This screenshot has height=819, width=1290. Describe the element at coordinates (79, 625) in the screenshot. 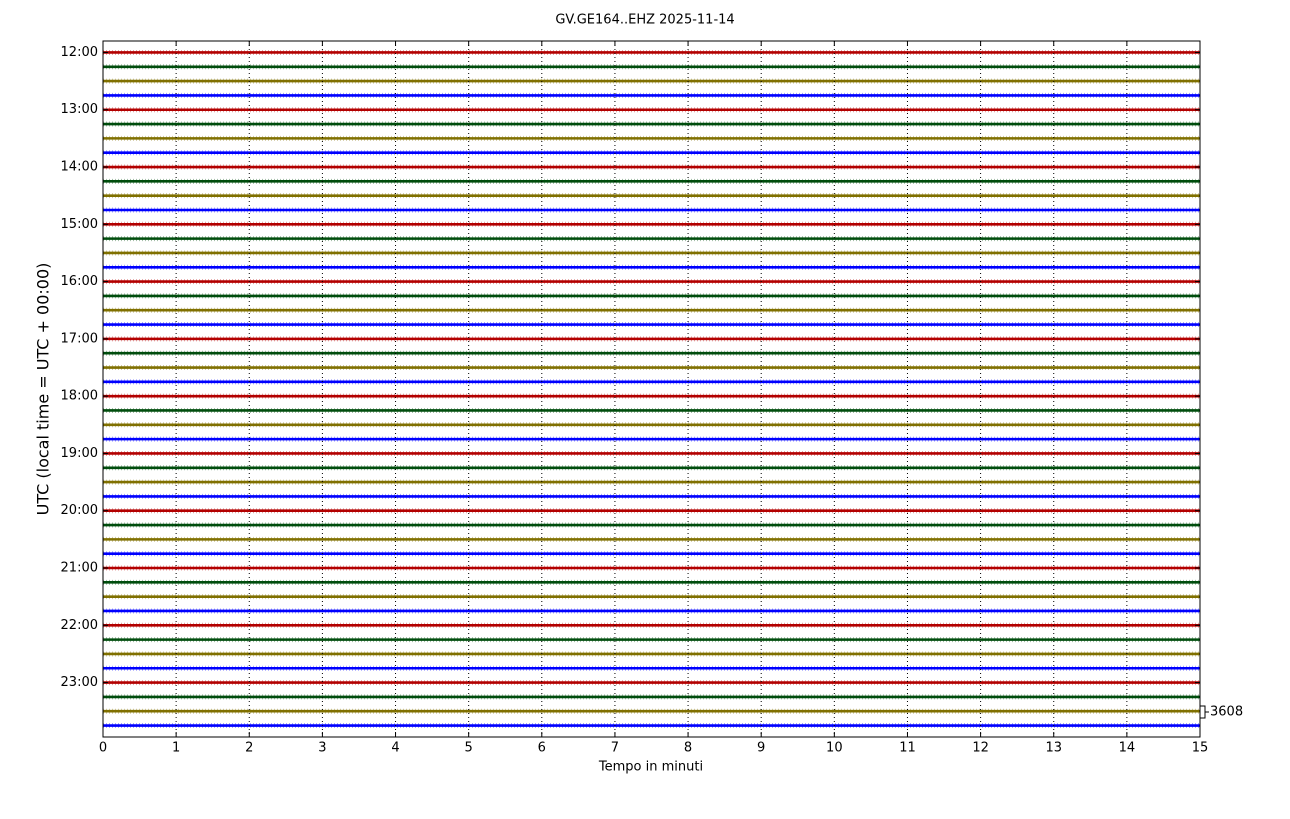

I see `y-tick-label: 22:00` at that location.